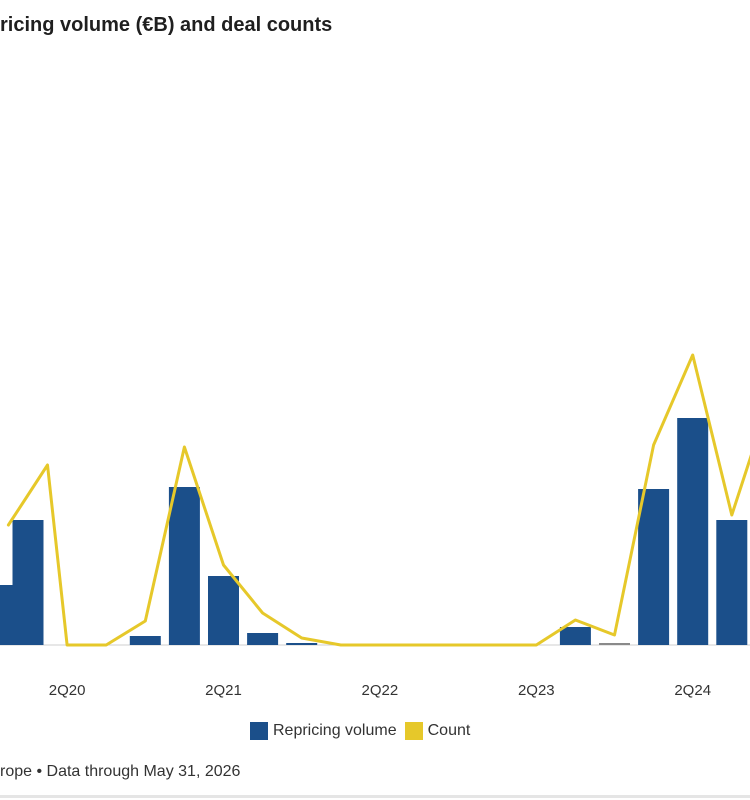  Describe the element at coordinates (67, 690) in the screenshot. I see `x-tick-label: 2Q20` at that location.